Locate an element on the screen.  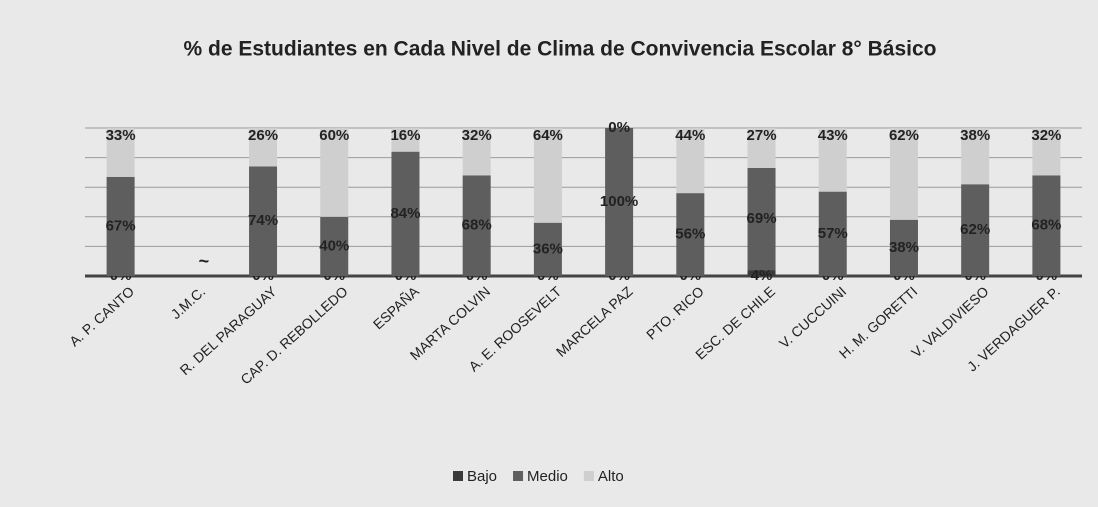
data-label: 36% is located at coordinates (548, 248).